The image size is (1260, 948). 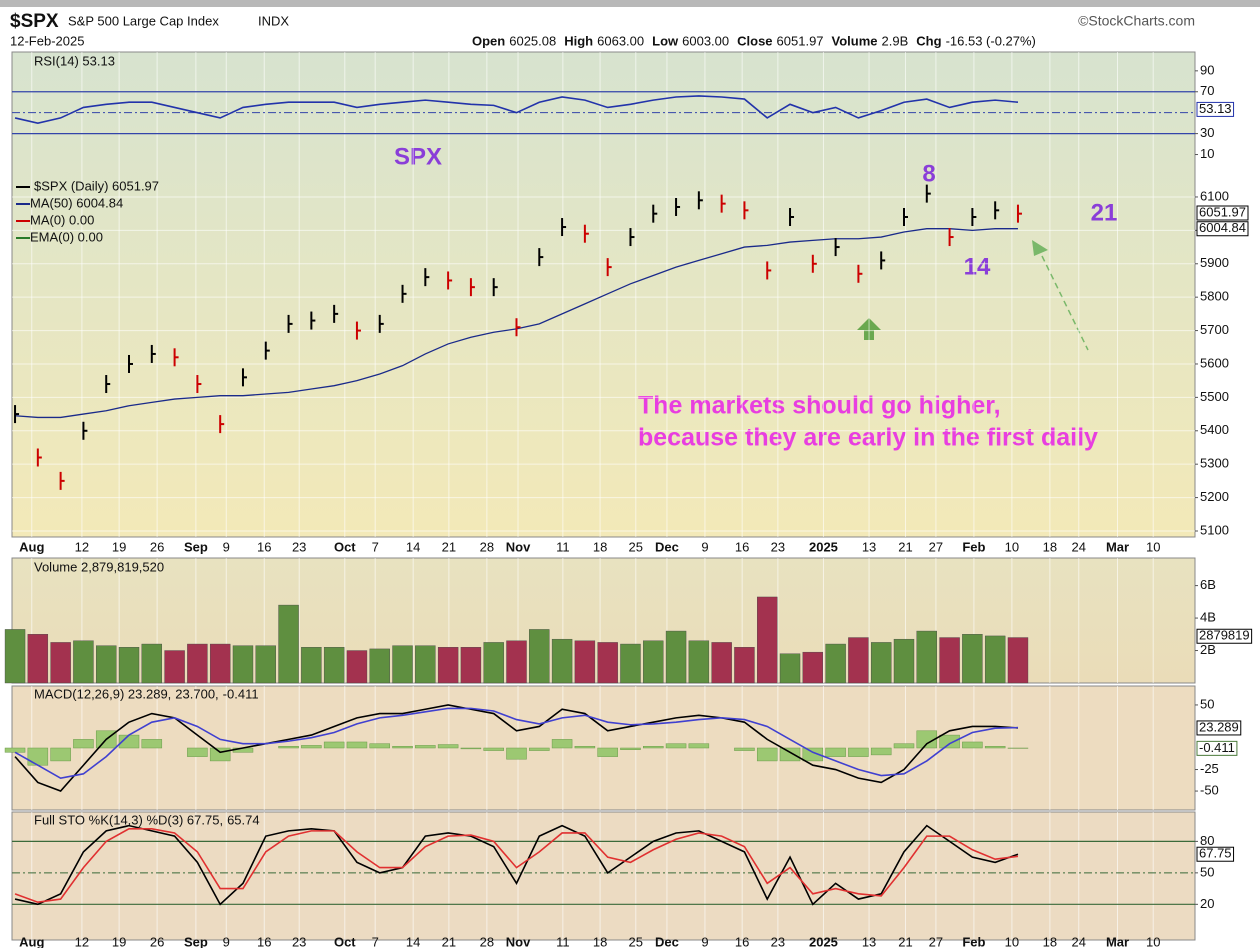 I want to click on field-value: 6025.08, so click(x=532, y=40).